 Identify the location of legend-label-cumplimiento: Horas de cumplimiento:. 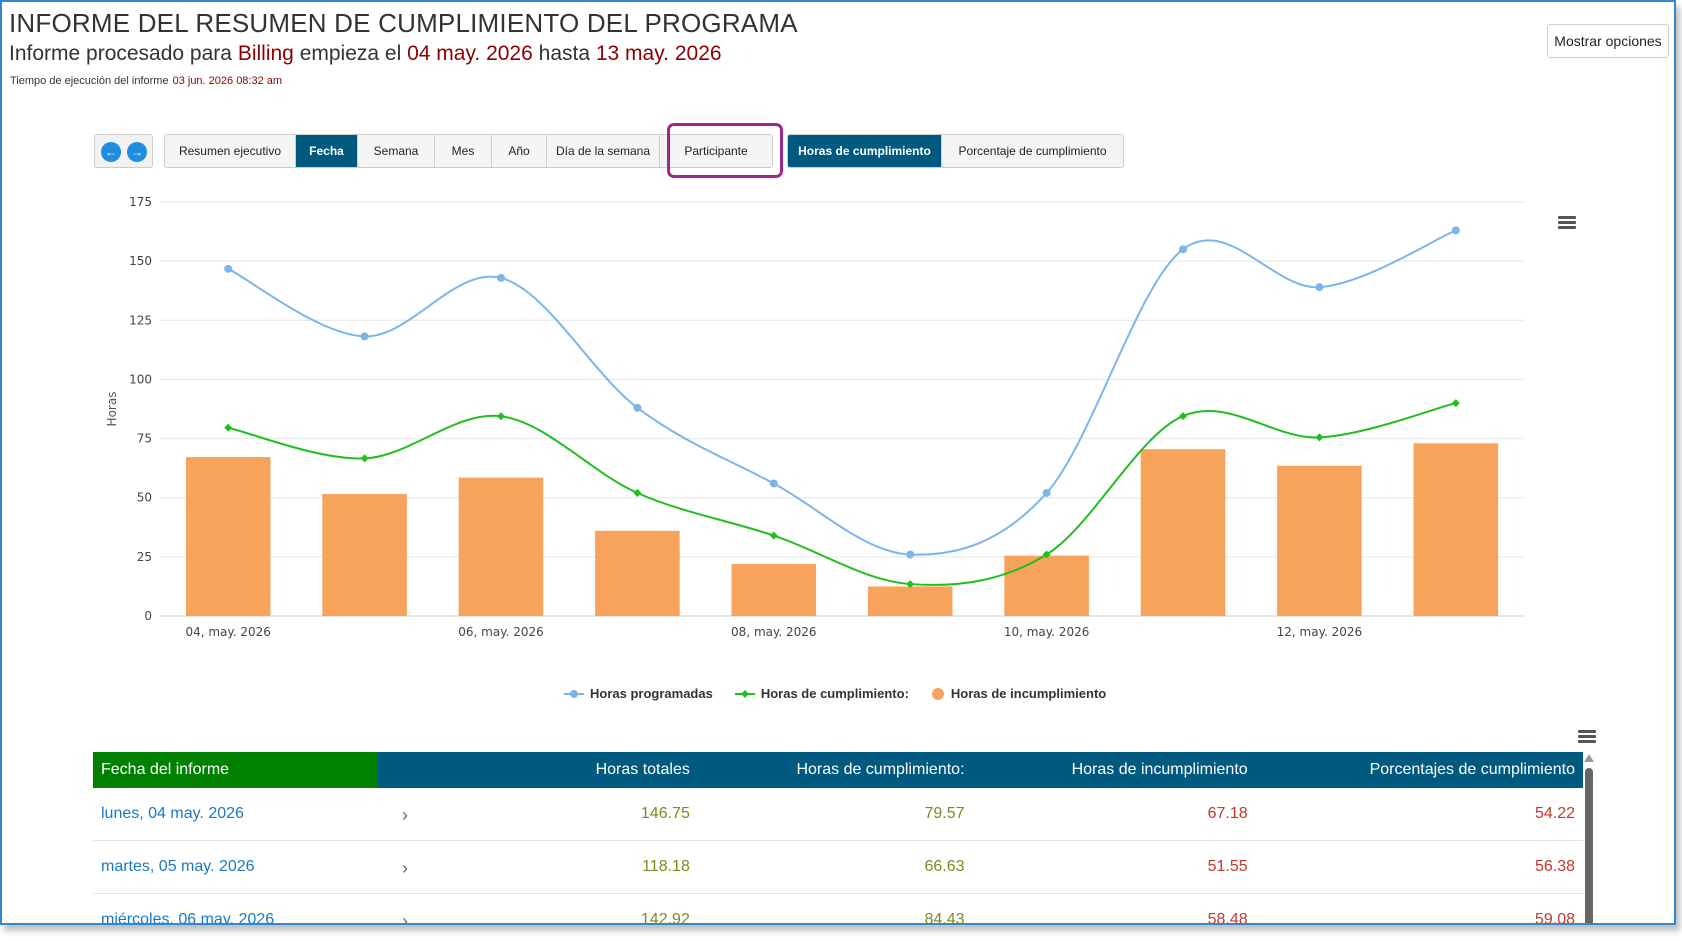
(834, 693).